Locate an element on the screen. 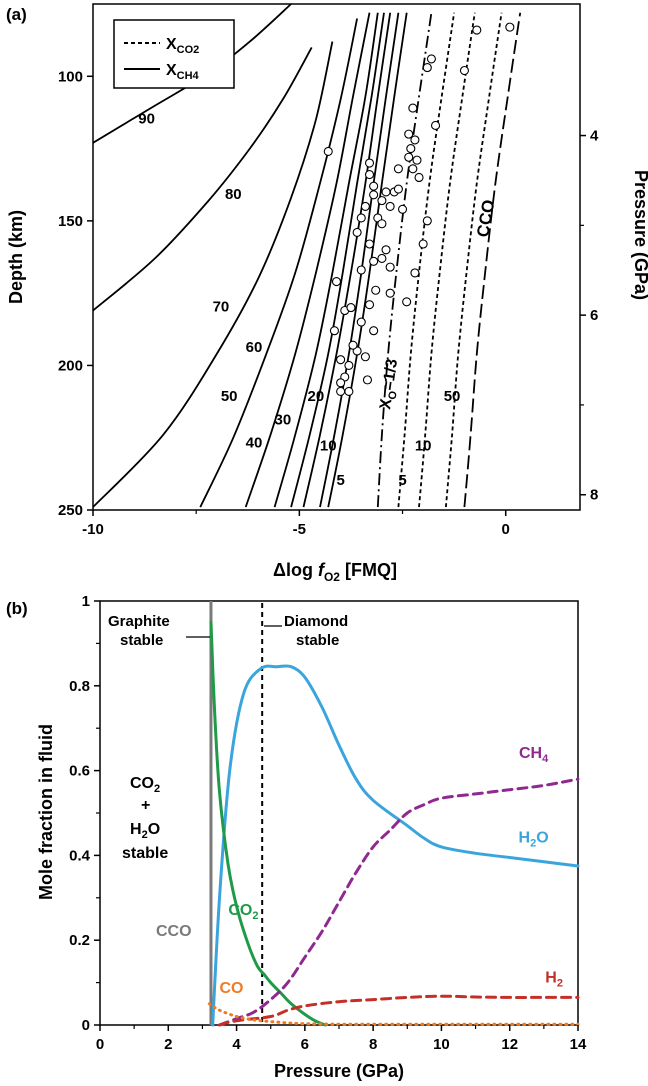 The width and height of the screenshot is (648, 1086). series-label-co: CO is located at coordinates (231, 988).